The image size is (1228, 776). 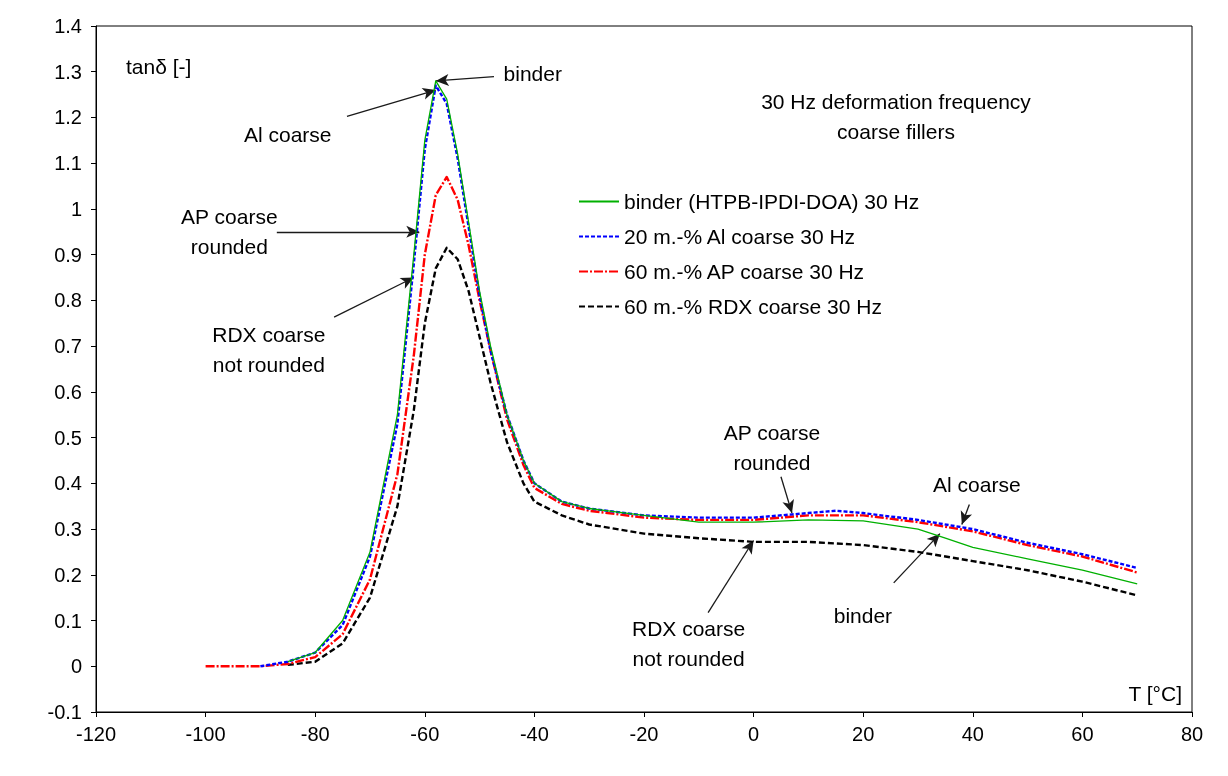 What do you see at coordinates (425, 734) in the screenshot?
I see `x-tick-label: -60` at bounding box center [425, 734].